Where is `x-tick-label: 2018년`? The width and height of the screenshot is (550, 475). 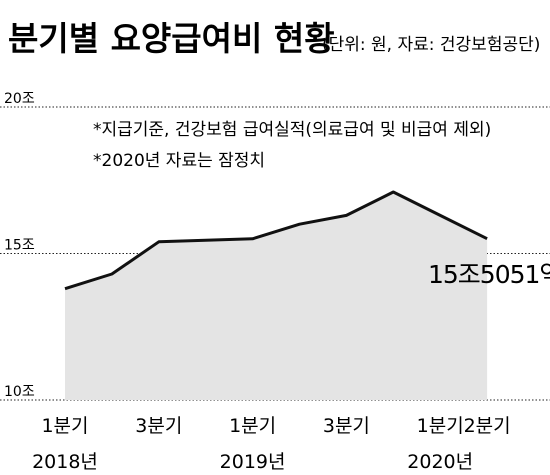 x-tick-label: 2018년 is located at coordinates (65, 462).